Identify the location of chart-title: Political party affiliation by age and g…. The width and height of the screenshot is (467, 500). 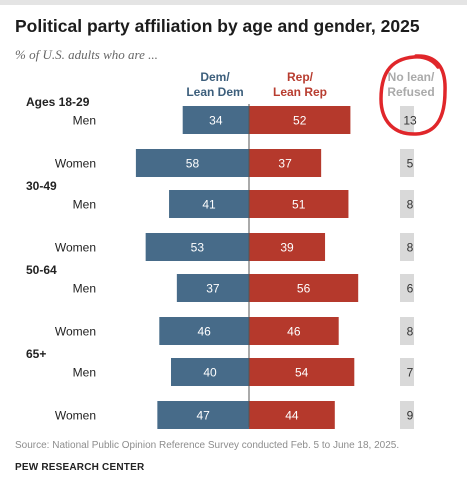
(217, 26).